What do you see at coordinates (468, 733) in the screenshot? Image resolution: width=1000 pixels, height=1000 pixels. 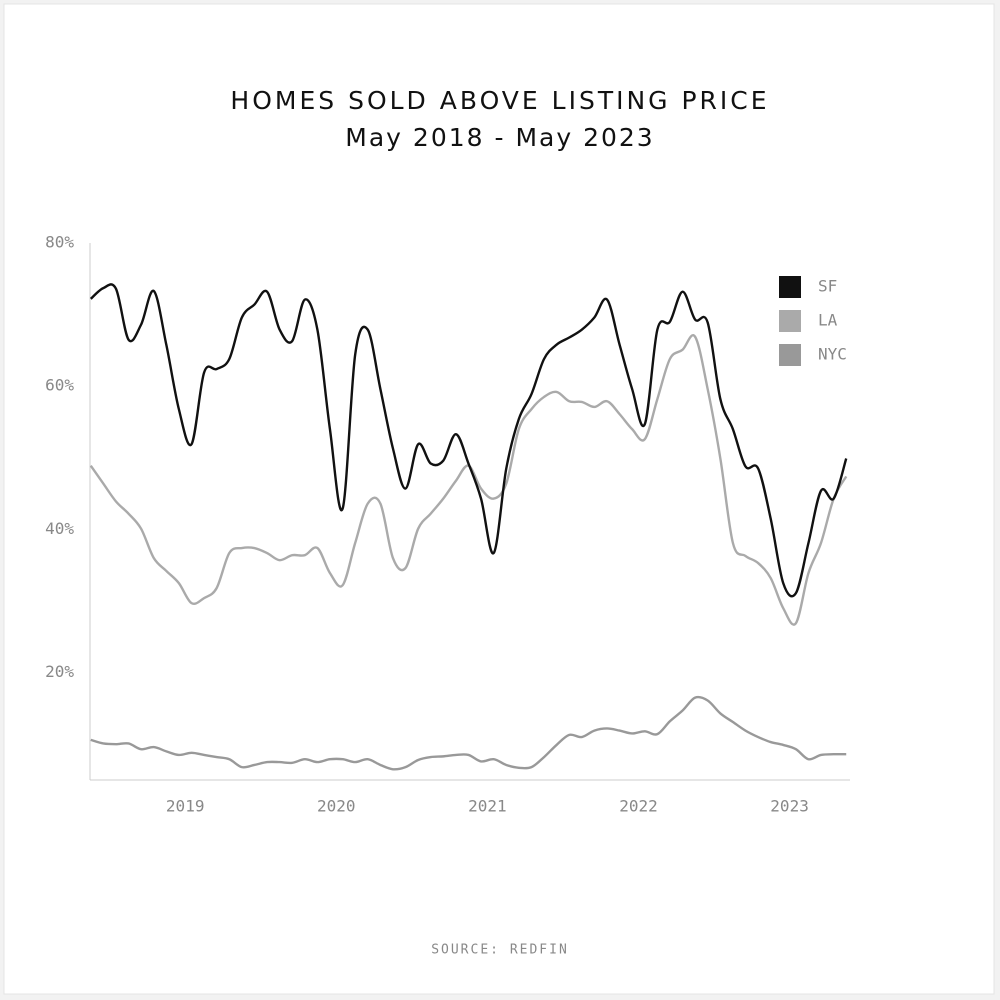 I see `series-line` at bounding box center [468, 733].